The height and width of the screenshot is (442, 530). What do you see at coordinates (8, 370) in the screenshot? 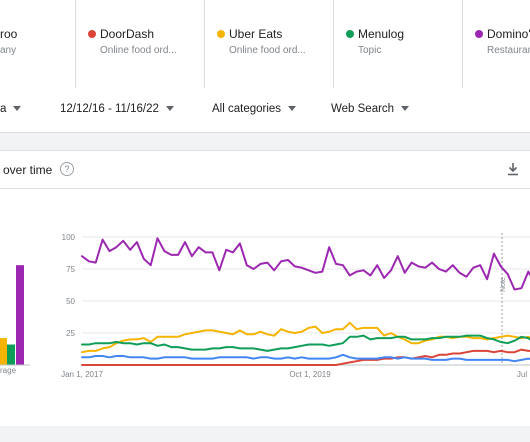
I see `average-label: rage` at bounding box center [8, 370].